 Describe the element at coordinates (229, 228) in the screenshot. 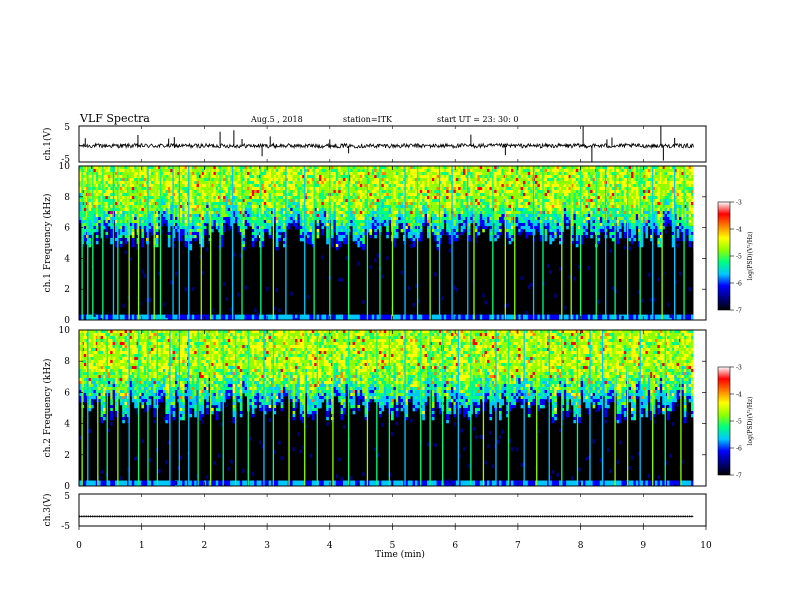

I see `noise-speckle` at that location.